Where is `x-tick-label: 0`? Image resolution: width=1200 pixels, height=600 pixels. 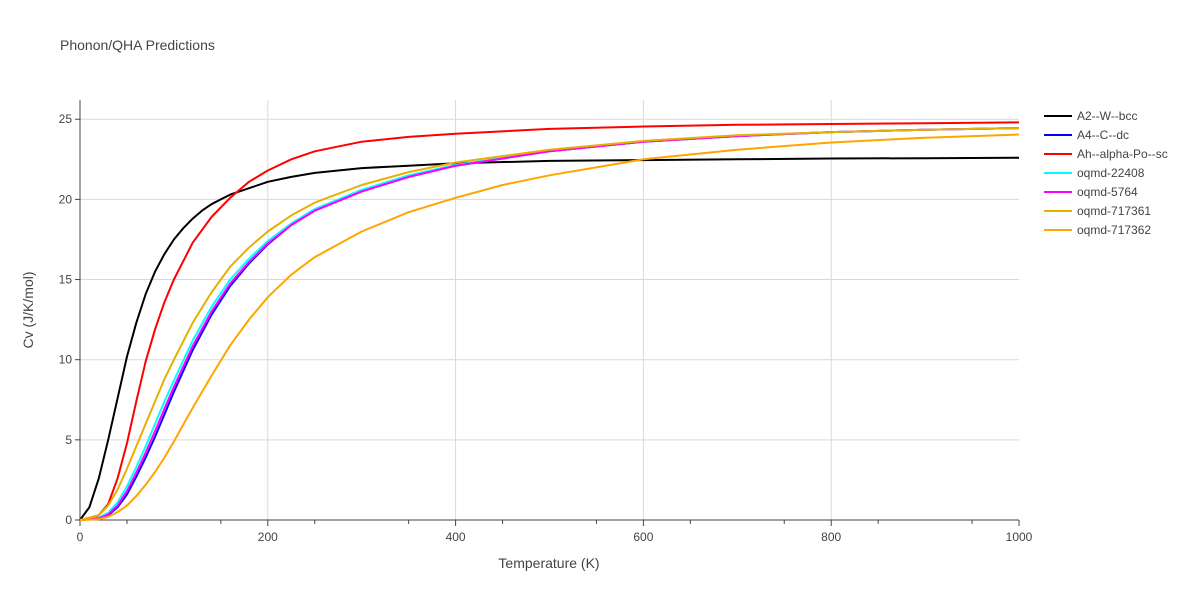 x-tick-label: 0 is located at coordinates (80, 537).